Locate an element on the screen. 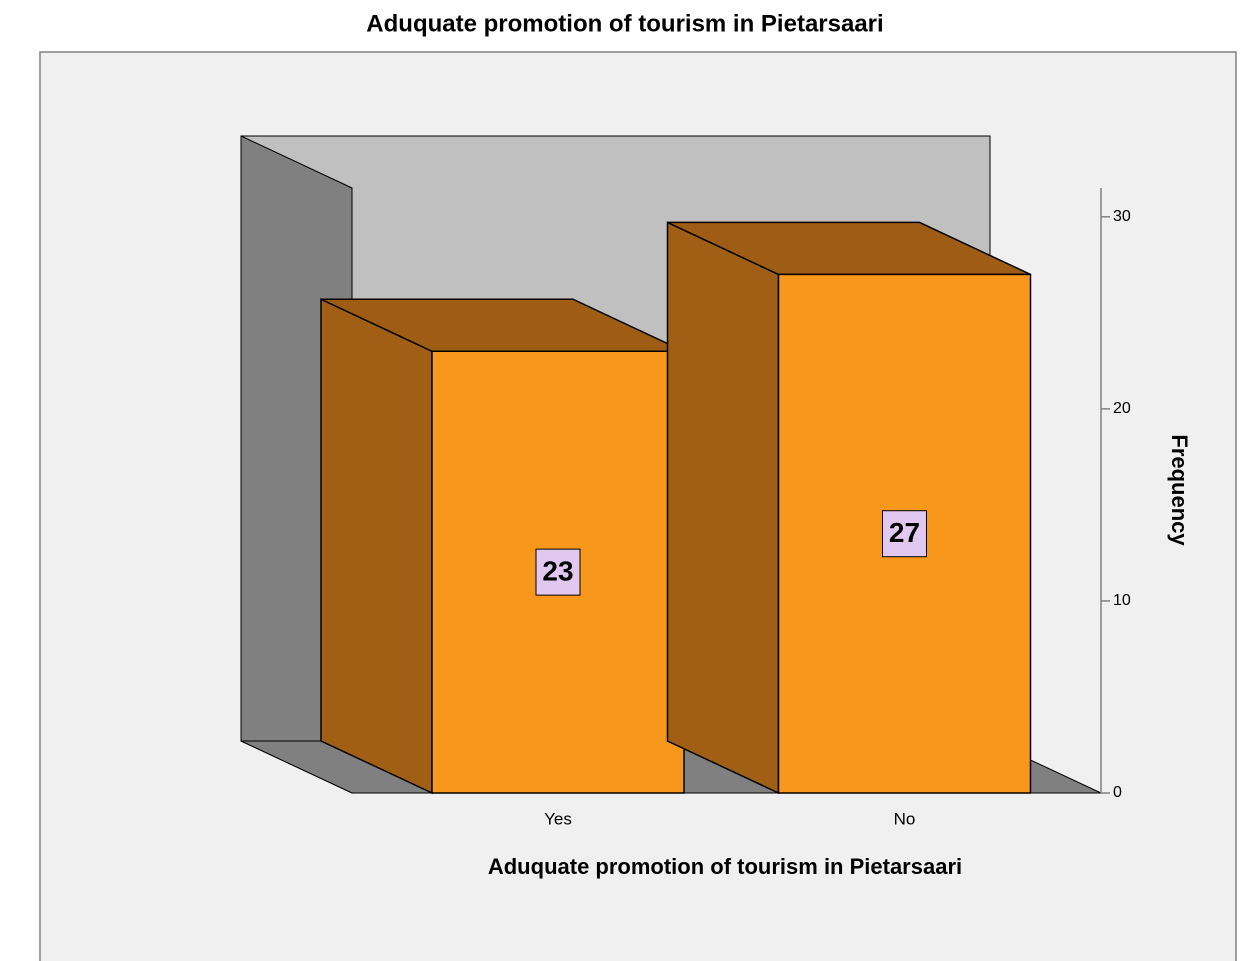  x-tick-label: Yes is located at coordinates (558, 818).